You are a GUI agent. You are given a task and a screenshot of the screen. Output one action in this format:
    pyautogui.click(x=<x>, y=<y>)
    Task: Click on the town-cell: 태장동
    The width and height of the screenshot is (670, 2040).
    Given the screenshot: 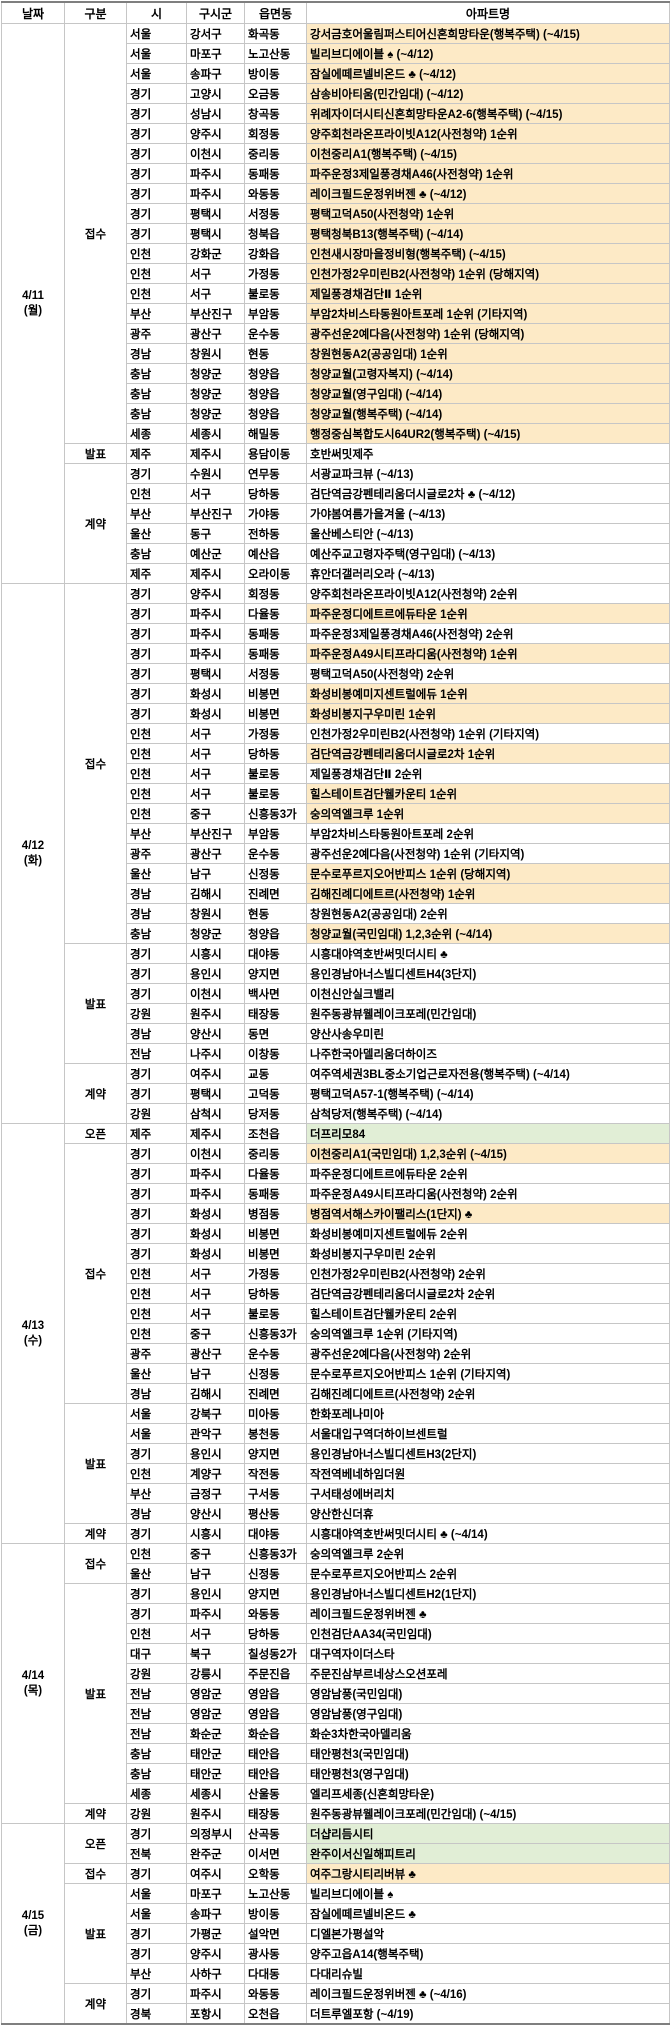 What is the action you would take?
    pyautogui.click(x=275, y=1013)
    